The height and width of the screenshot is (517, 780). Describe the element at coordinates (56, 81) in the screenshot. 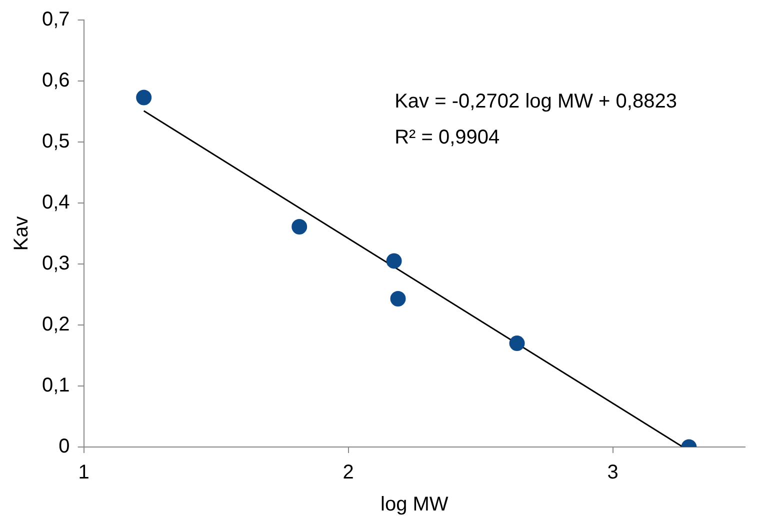

I see `y-tick-label: 0,6` at that location.